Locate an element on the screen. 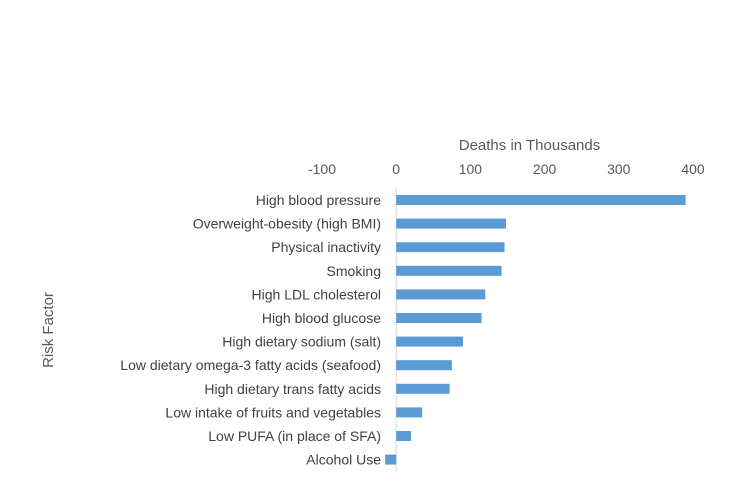  category-label: High blood glucose is located at coordinates (321, 318).